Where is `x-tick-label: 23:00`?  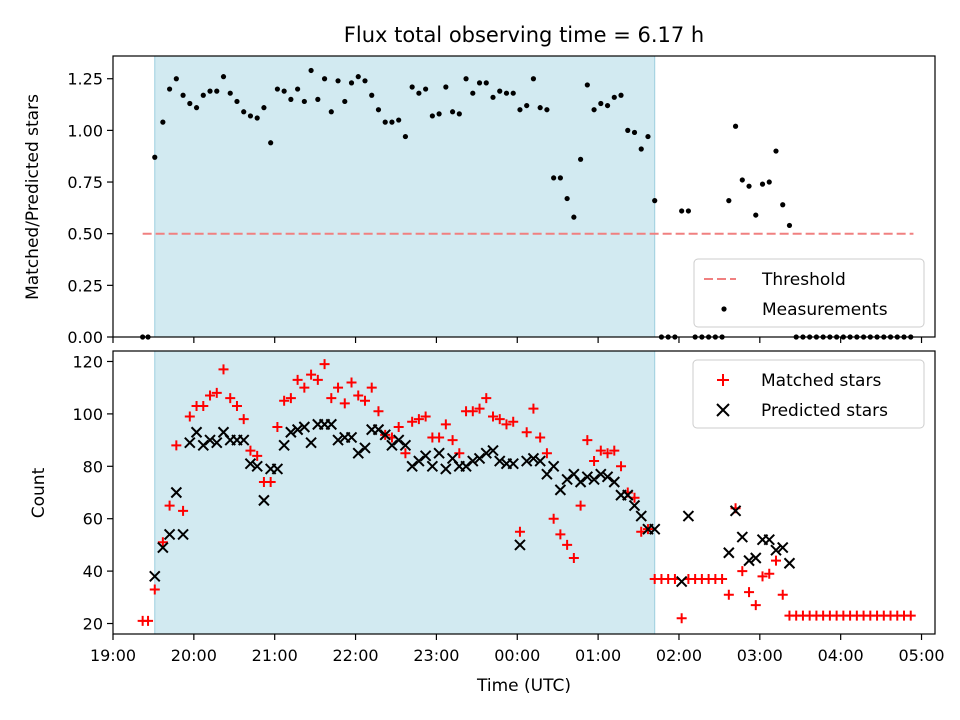 x-tick-label: 23:00 is located at coordinates (436, 655).